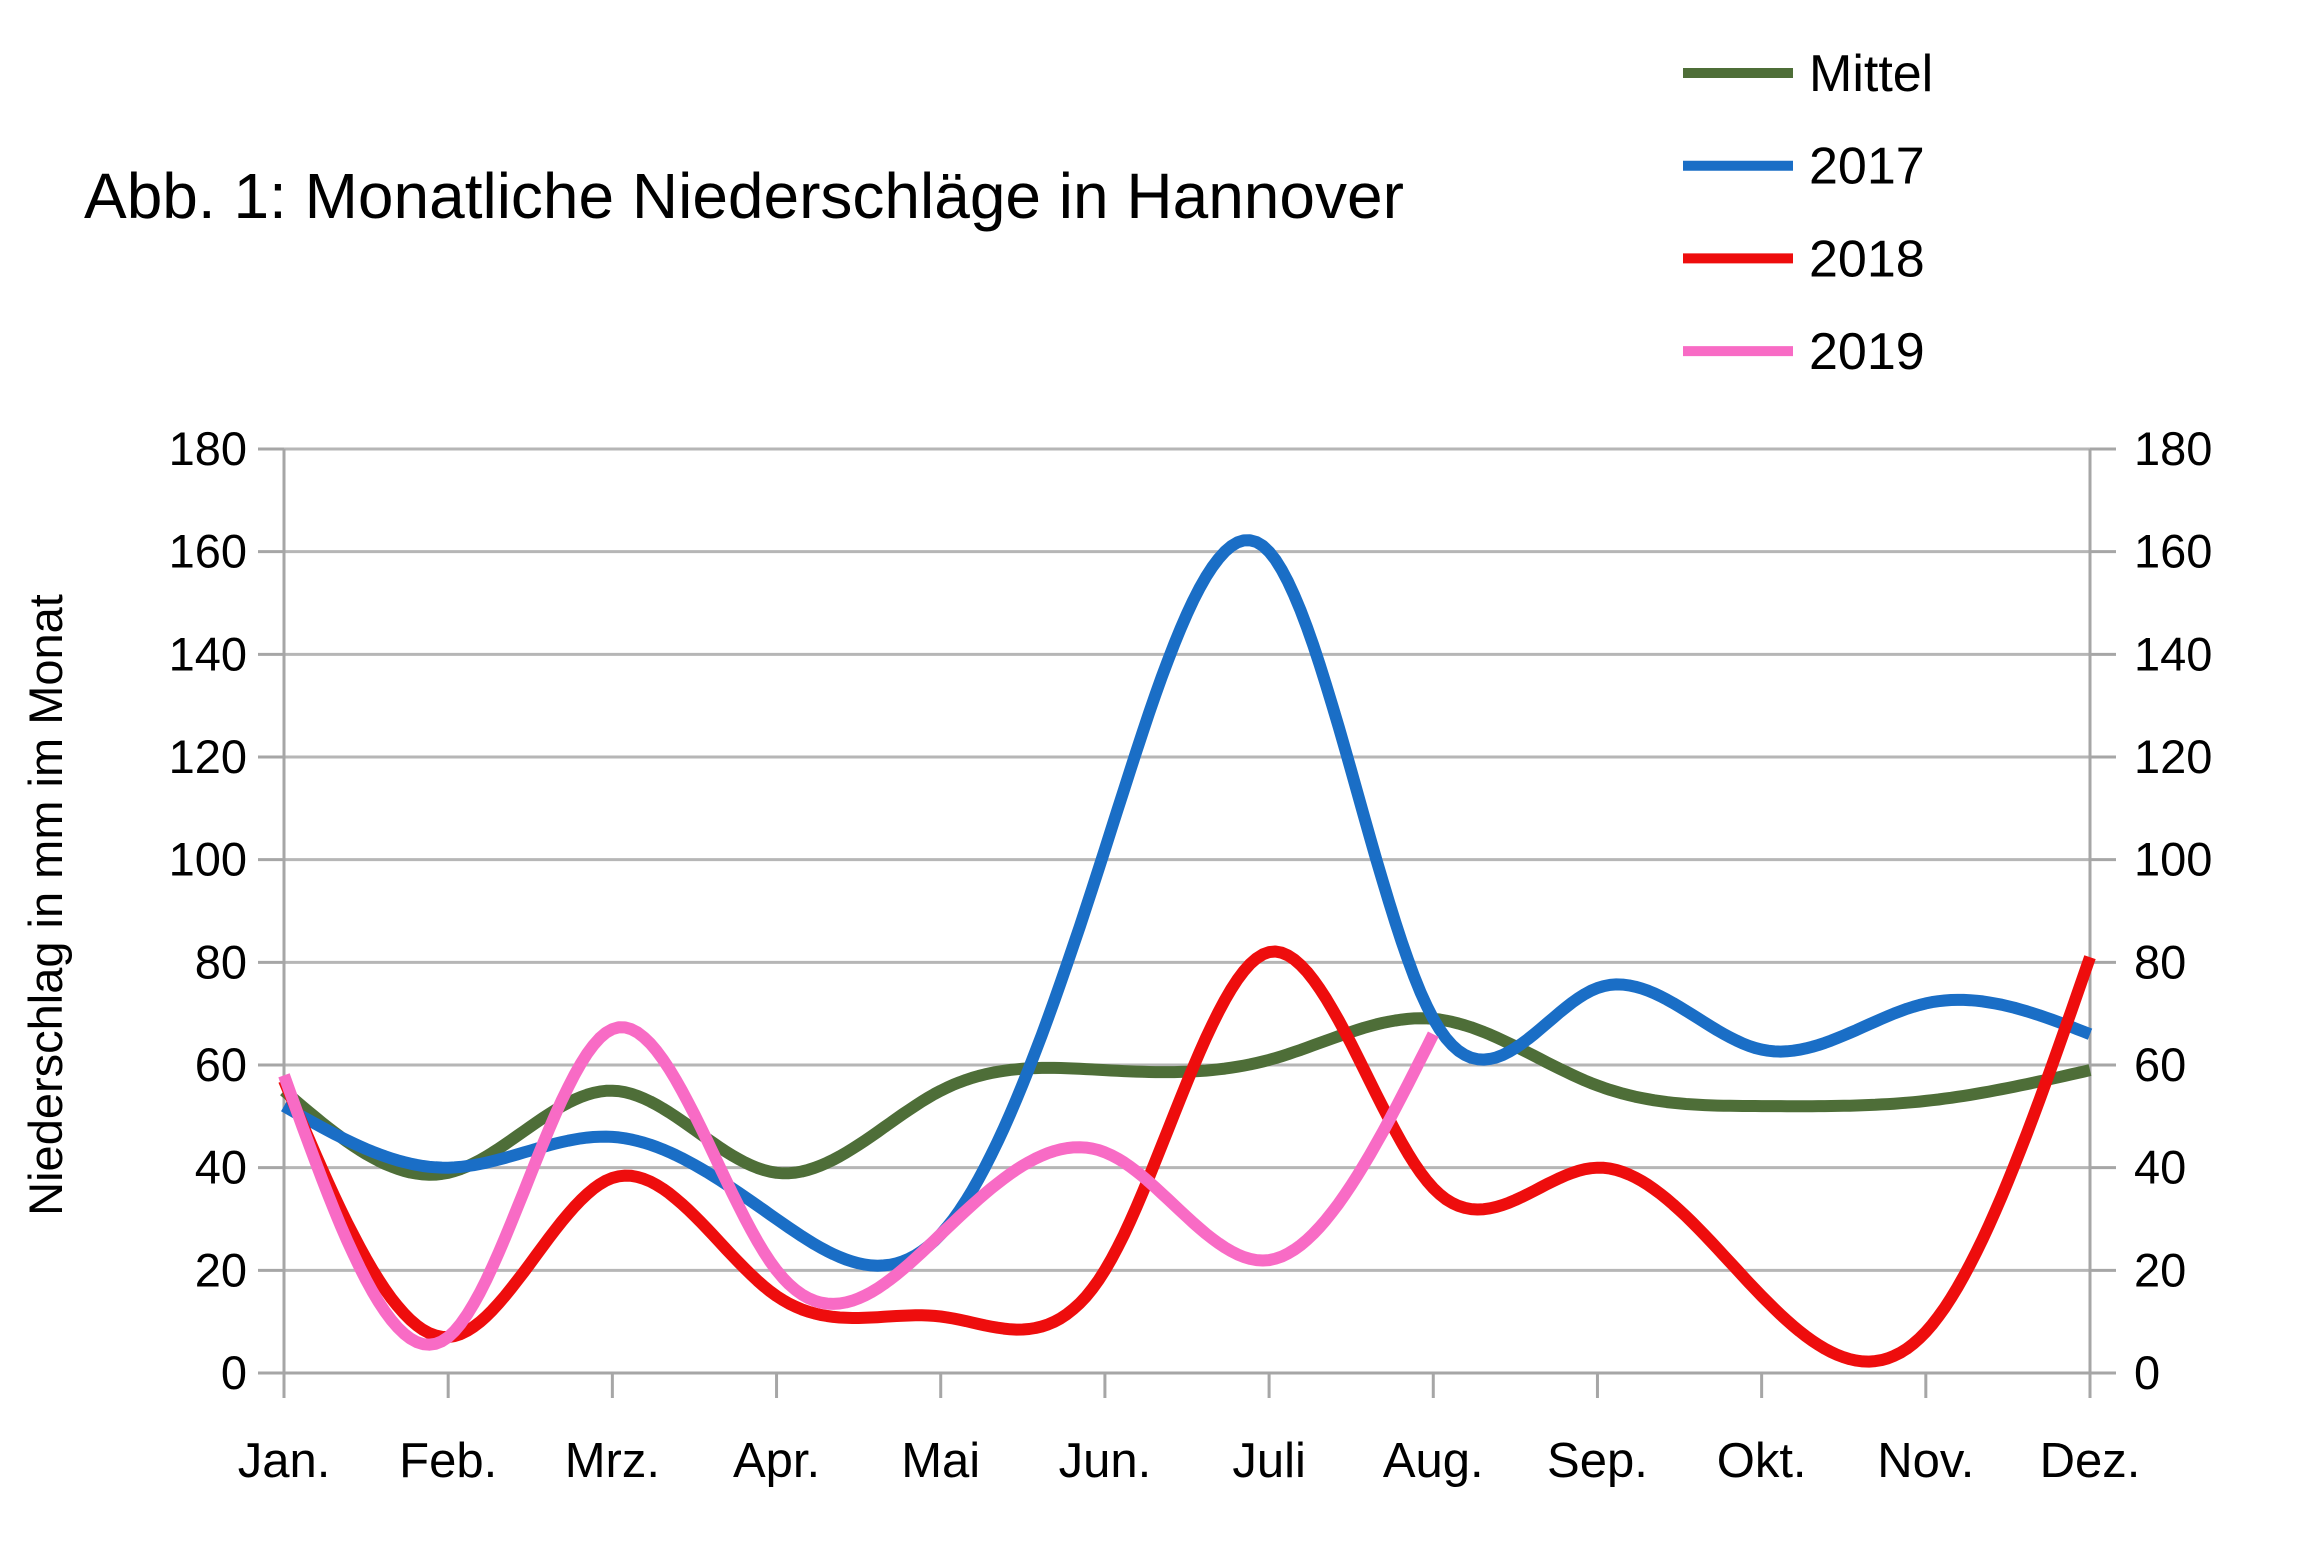 Image resolution: width=2300 pixels, height=1553 pixels. Describe the element at coordinates (2173, 756) in the screenshot. I see `y-label-right-120: 120` at that location.